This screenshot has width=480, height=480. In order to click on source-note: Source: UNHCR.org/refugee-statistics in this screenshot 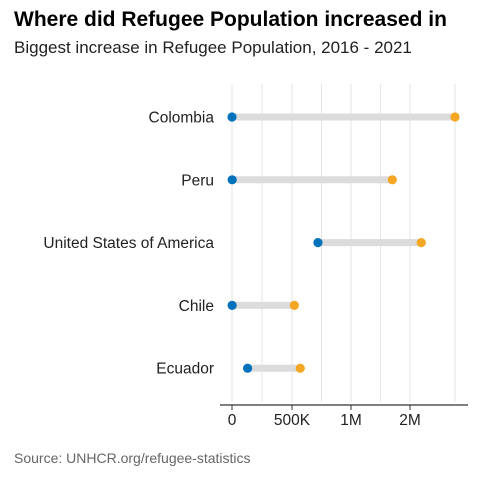, I will do `click(132, 458)`.